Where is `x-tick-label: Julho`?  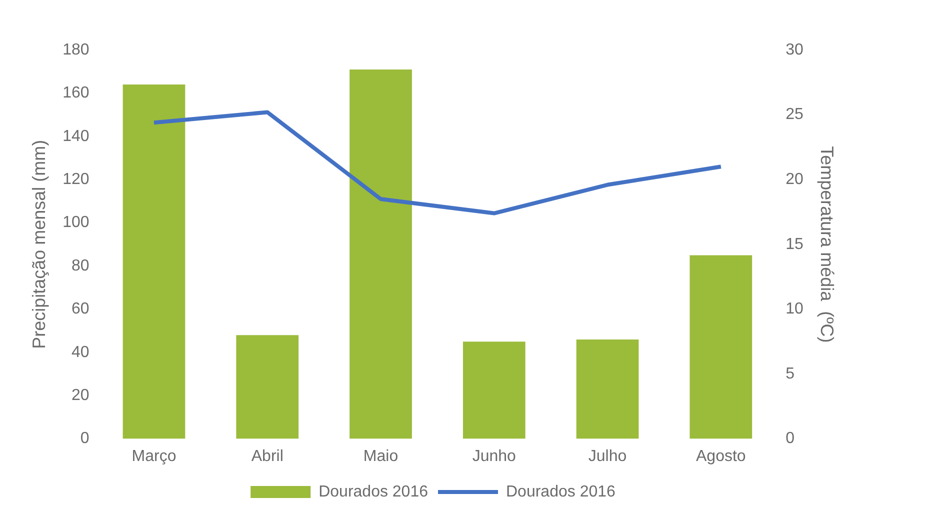
x-tick-label: Julho is located at coordinates (607, 456).